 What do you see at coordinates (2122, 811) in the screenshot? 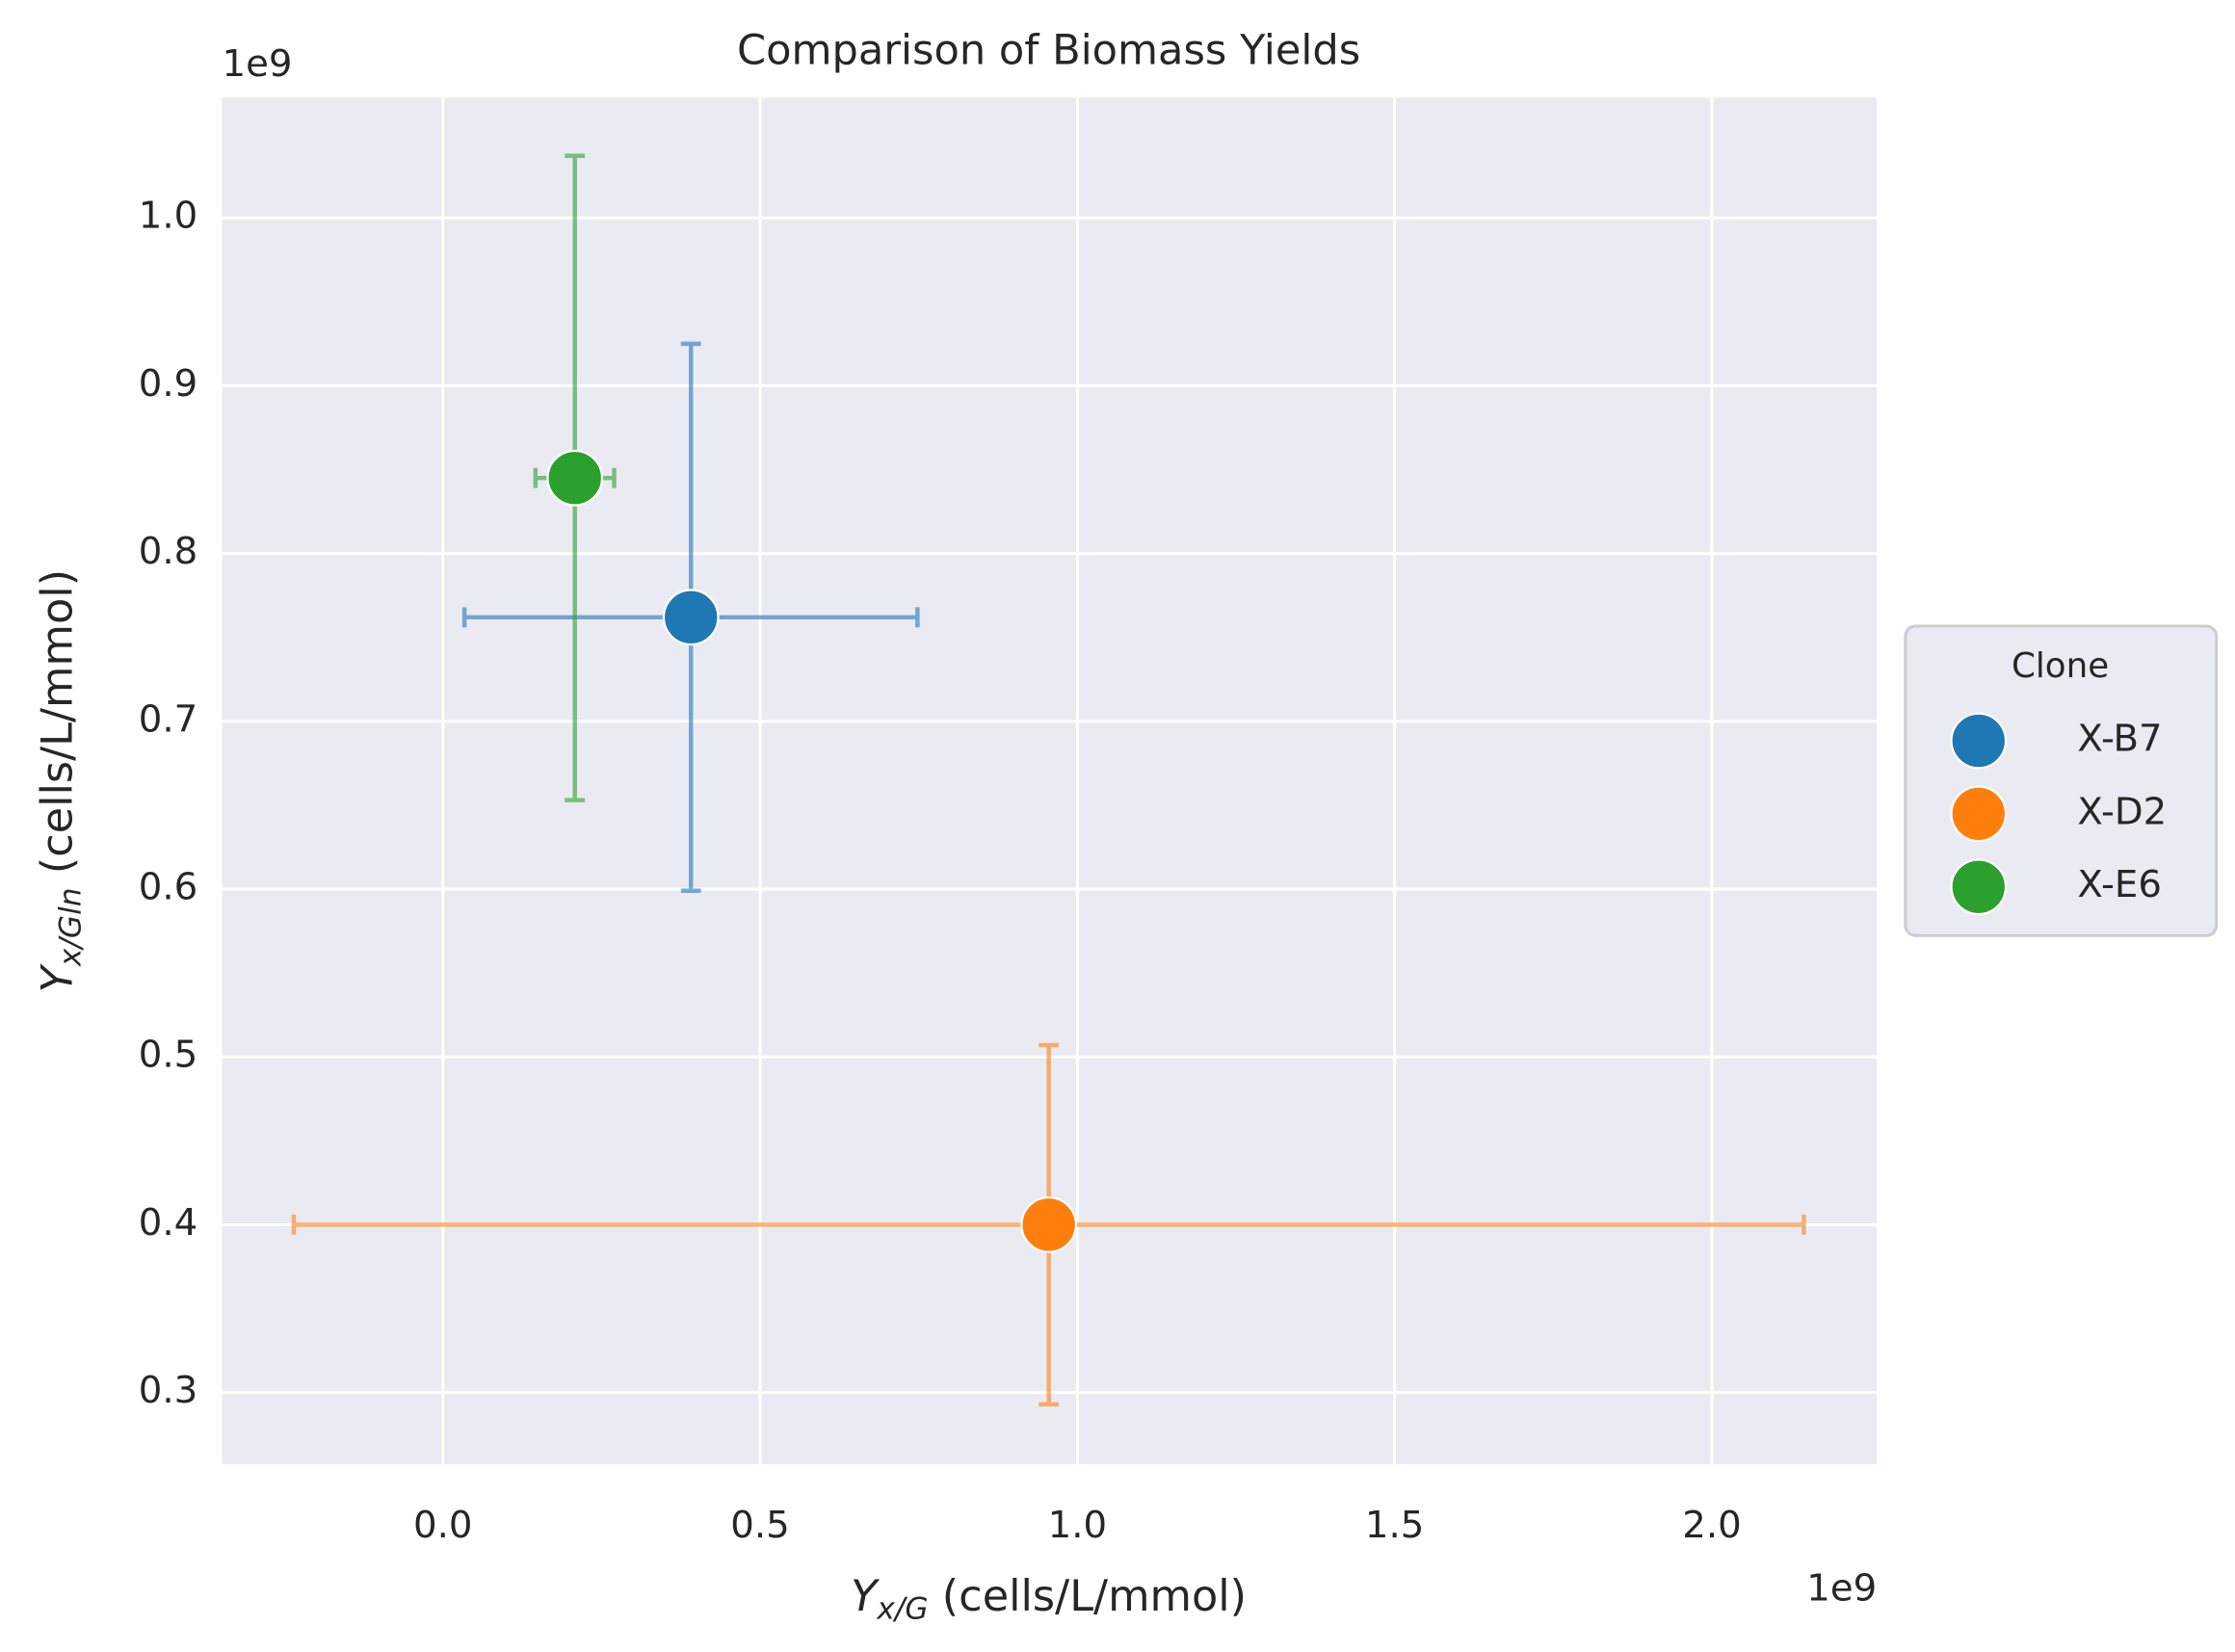
I see `legend-label: X-D2` at bounding box center [2122, 811].